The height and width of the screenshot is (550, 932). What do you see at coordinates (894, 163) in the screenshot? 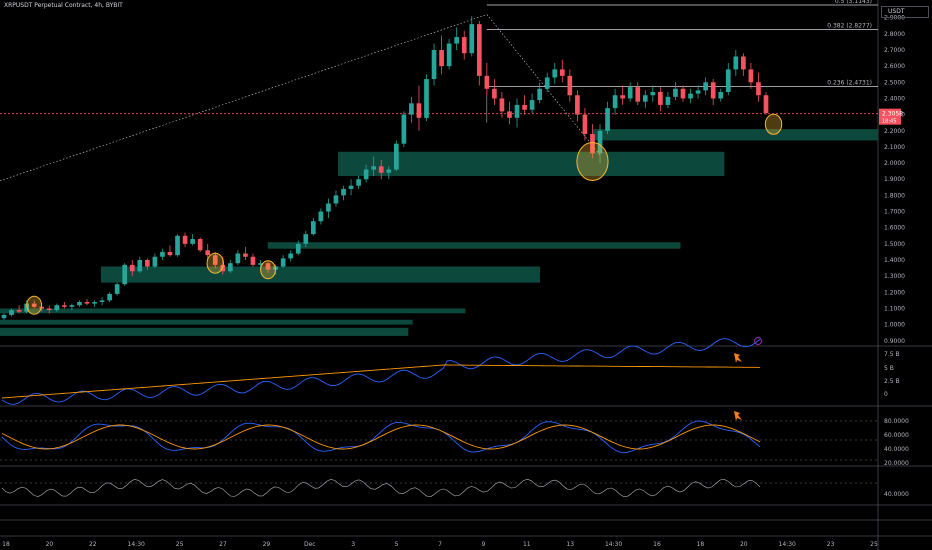
I see `price-tick-label: 2.0000` at bounding box center [894, 163].